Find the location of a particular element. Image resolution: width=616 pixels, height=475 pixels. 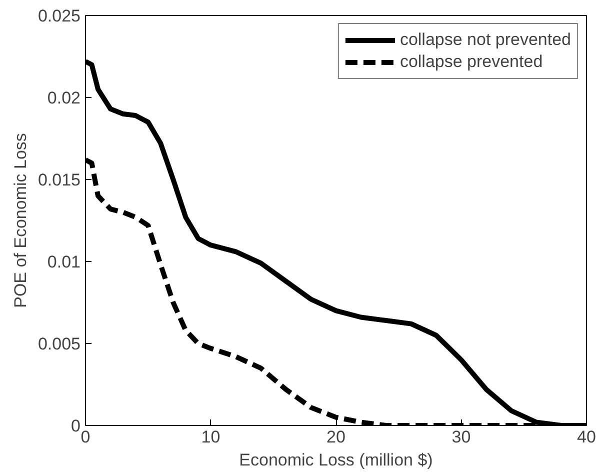

y-tick-label: 0.005 is located at coordinates (59, 344).